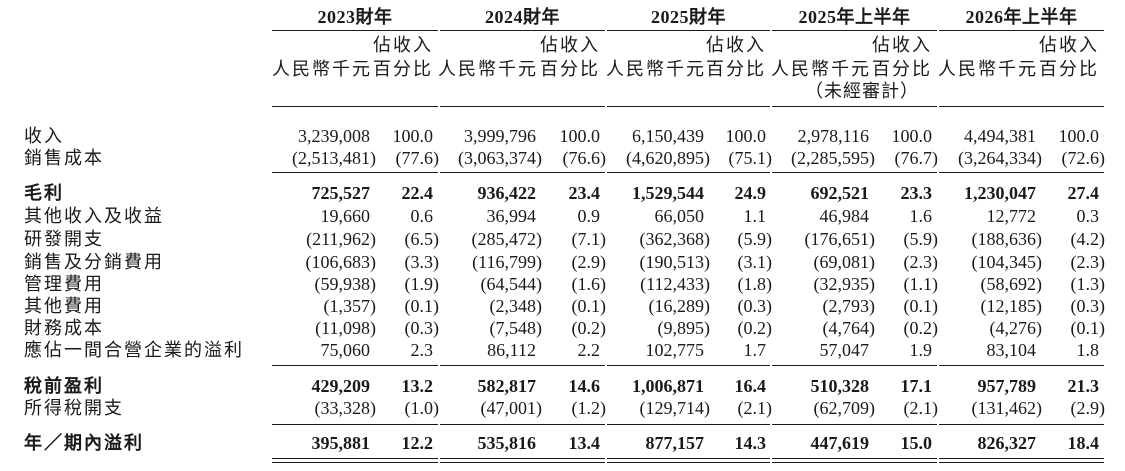  What do you see at coordinates (755, 284) in the screenshot?
I see `pct-cell: (1.8)` at bounding box center [755, 284].